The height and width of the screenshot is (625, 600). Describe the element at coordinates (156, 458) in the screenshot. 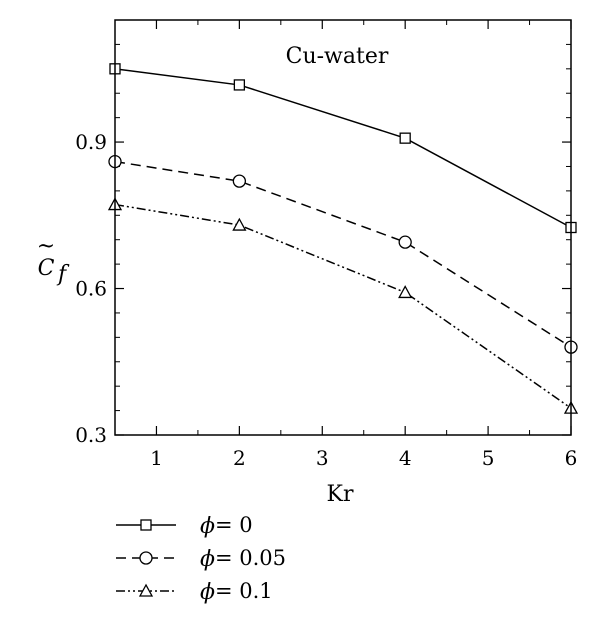

I see `x-tick-label: 1` at that location.